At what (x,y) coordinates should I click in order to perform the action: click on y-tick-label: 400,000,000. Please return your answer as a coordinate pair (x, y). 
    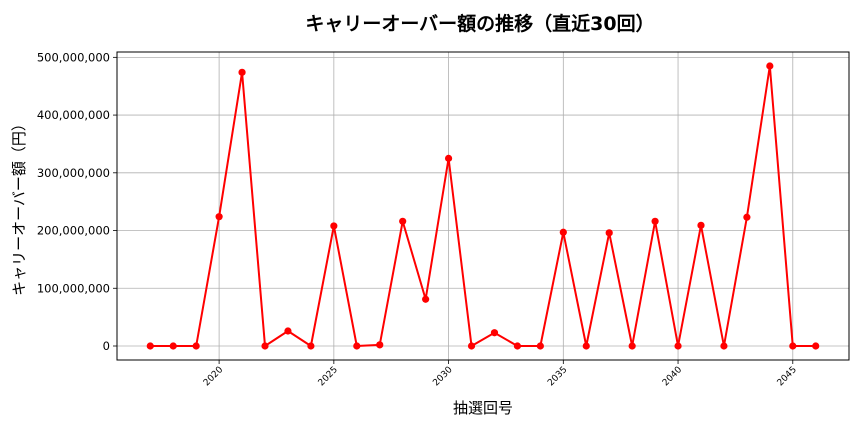
    Looking at the image, I should click on (73, 115).